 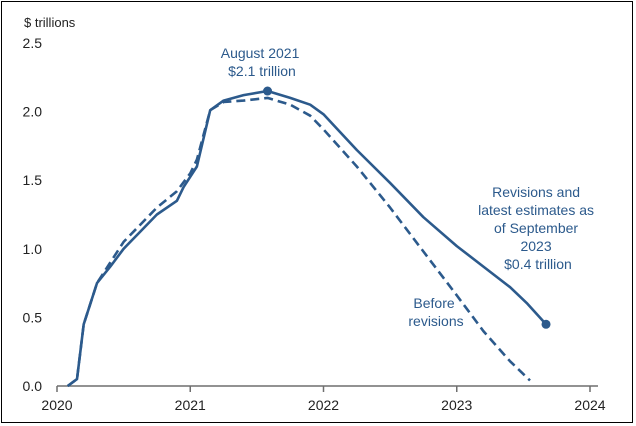 I want to click on svg-text: August 2021 $2.1 trillion, so click(x=262, y=62).